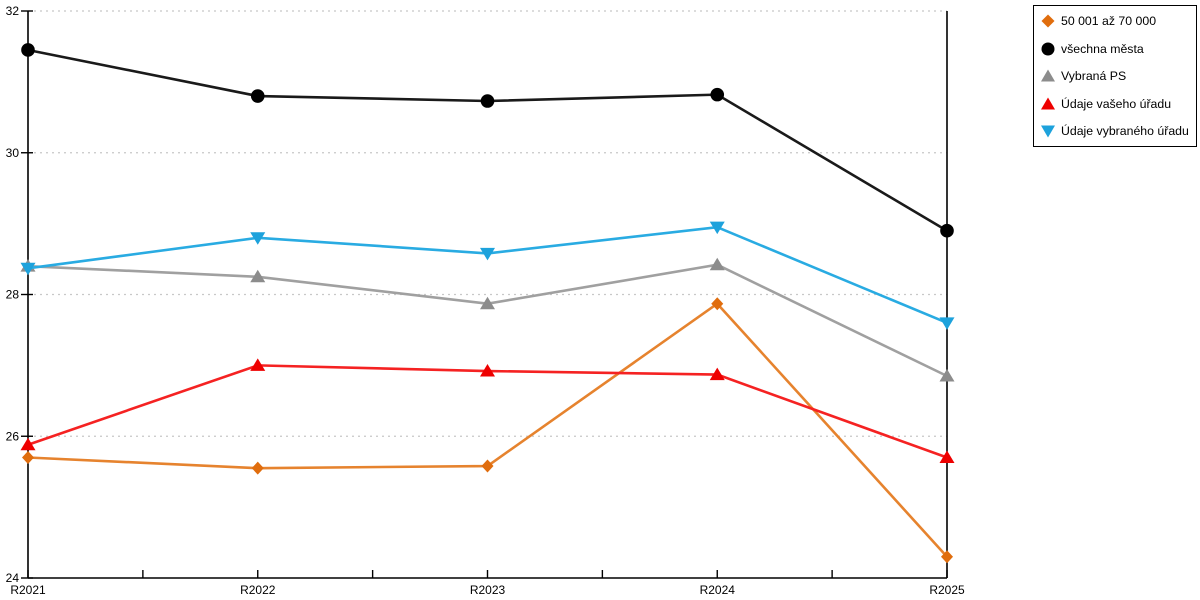 The height and width of the screenshot is (600, 1200). I want to click on x-tick-label: R2021, so click(28, 590).